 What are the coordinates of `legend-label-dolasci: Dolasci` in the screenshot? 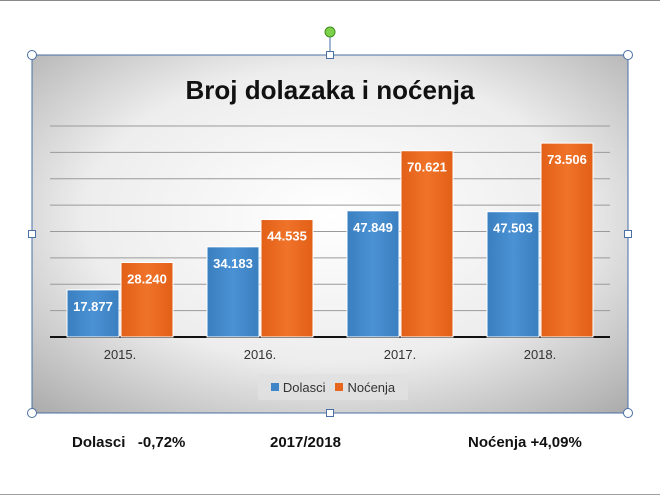 It's located at (304, 387).